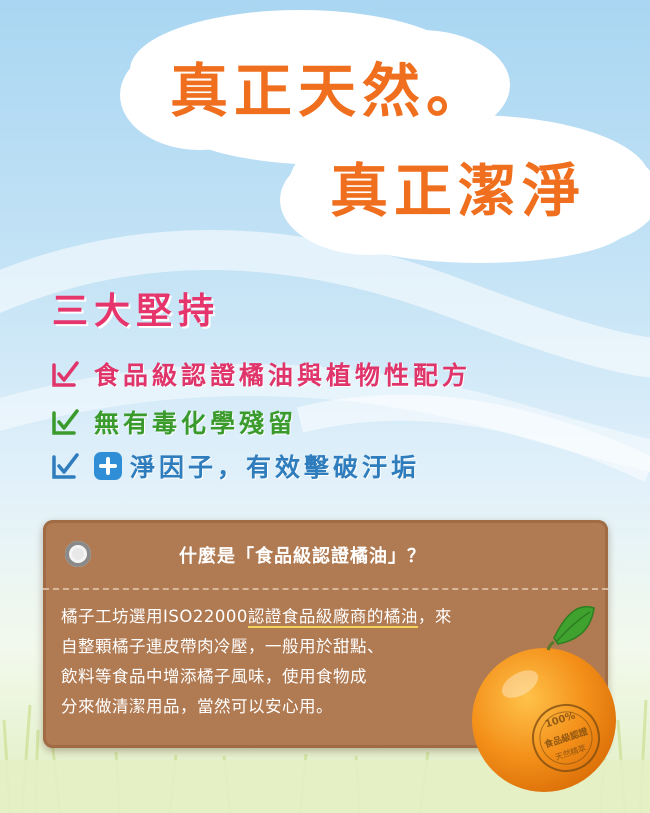  I want to click on tag-line-4: 分來做清潔用品，當然可以安心用。, so click(197, 706).